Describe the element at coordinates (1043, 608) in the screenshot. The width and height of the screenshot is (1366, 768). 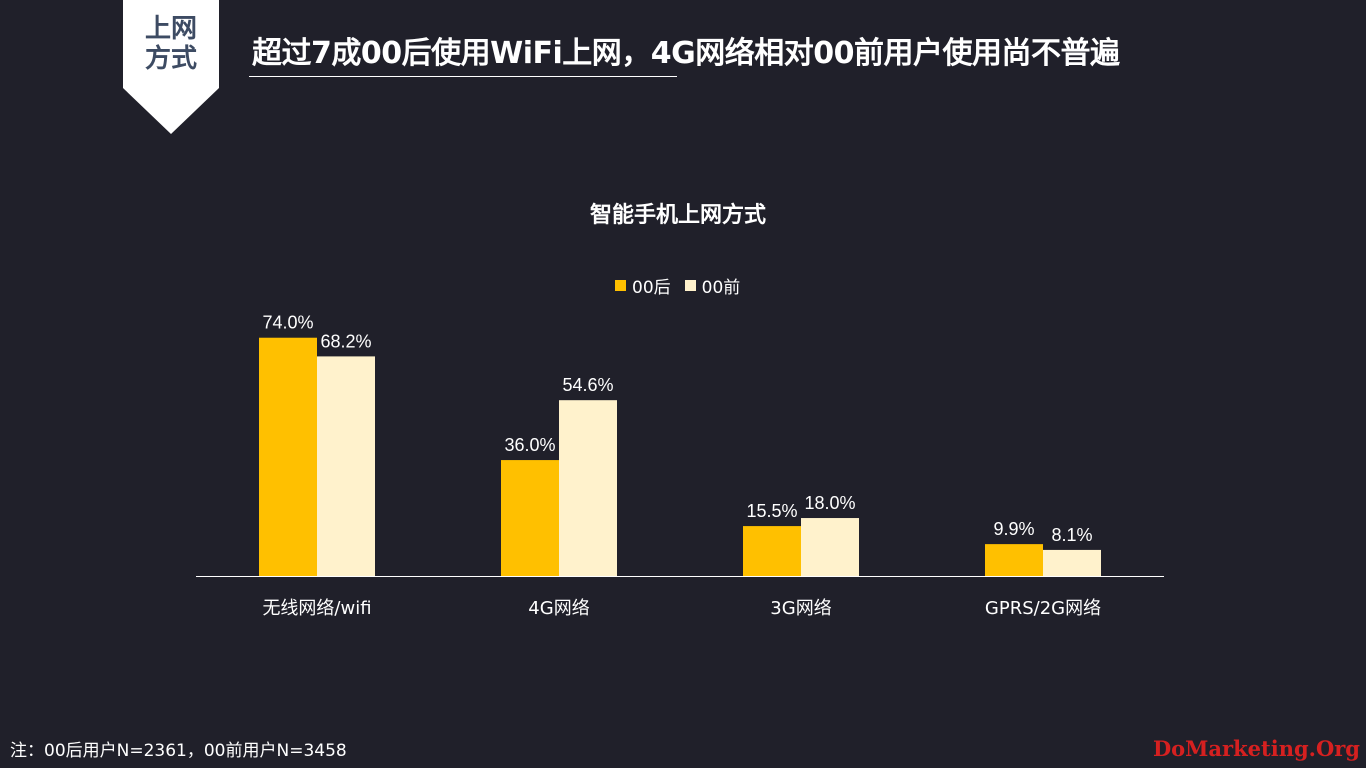
I see `category-label-3: GPRS/2G网络` at that location.